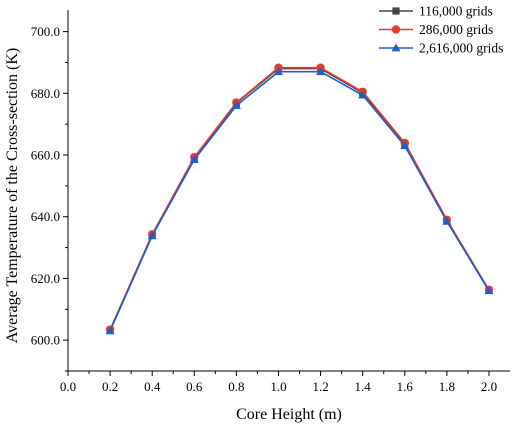 The image size is (526, 428). What do you see at coordinates (152, 386) in the screenshot?
I see `x-tick-label: 0.4` at bounding box center [152, 386].